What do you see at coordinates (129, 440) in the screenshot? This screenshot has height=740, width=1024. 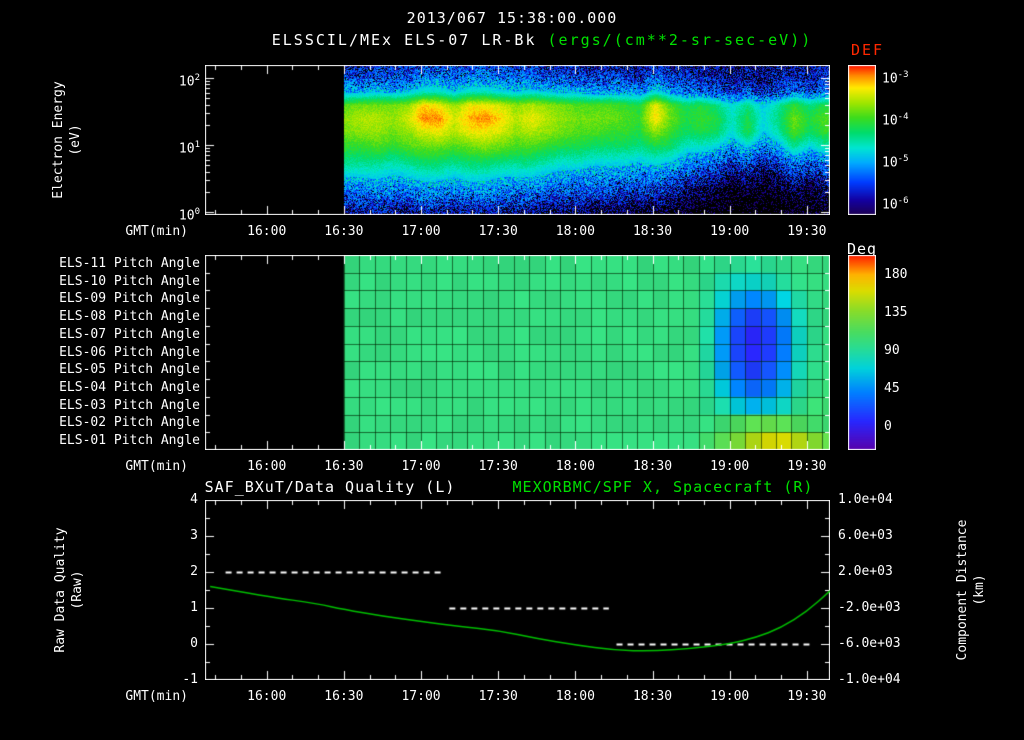 I see `pitch-row-label: ELS-01 Pitch Angle` at bounding box center [129, 440].